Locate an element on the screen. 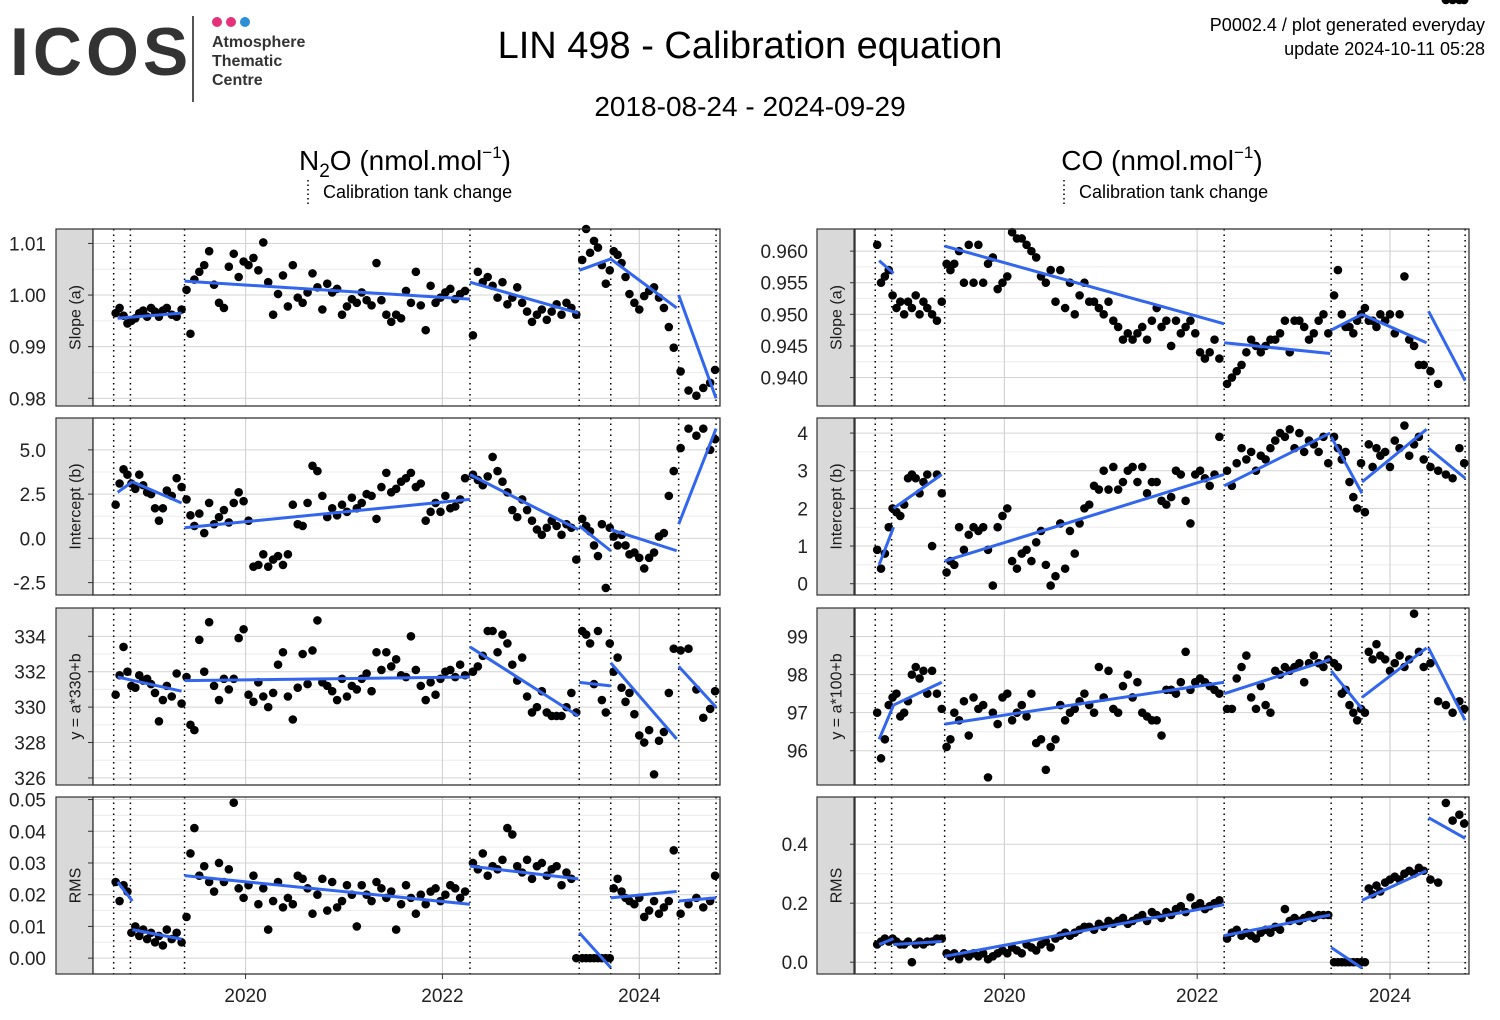 This screenshot has height=1020, width=1500. panel-strip-label: Intercept (b) is located at coordinates (837, 506).